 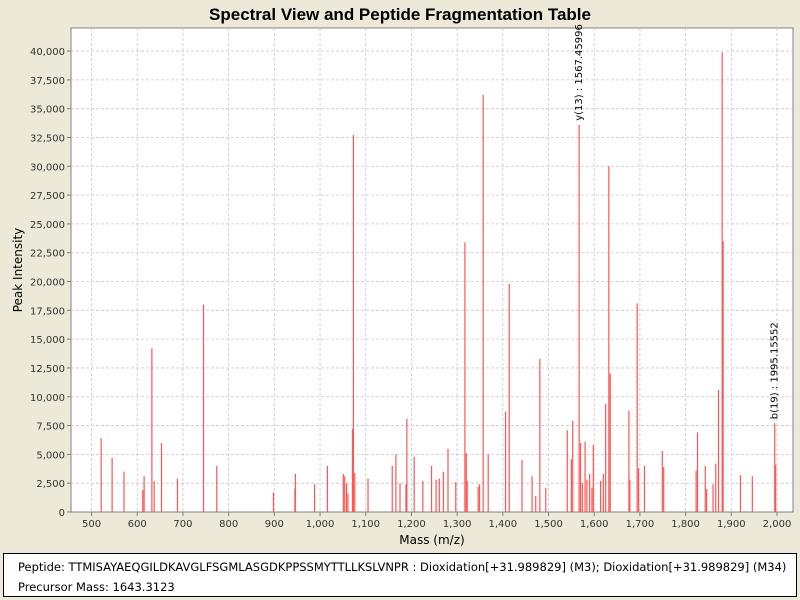 What do you see at coordinates (579, 72) in the screenshot?
I see `peak-annotation-label: y(13) : 1567.45996` at bounding box center [579, 72].